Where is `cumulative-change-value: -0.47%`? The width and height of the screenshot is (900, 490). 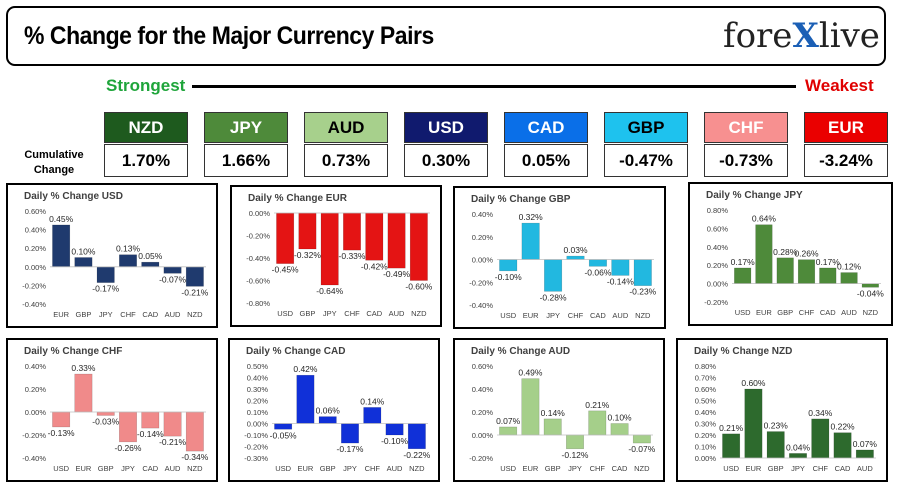
cumulative-change-value: -0.47% is located at coordinates (646, 160).